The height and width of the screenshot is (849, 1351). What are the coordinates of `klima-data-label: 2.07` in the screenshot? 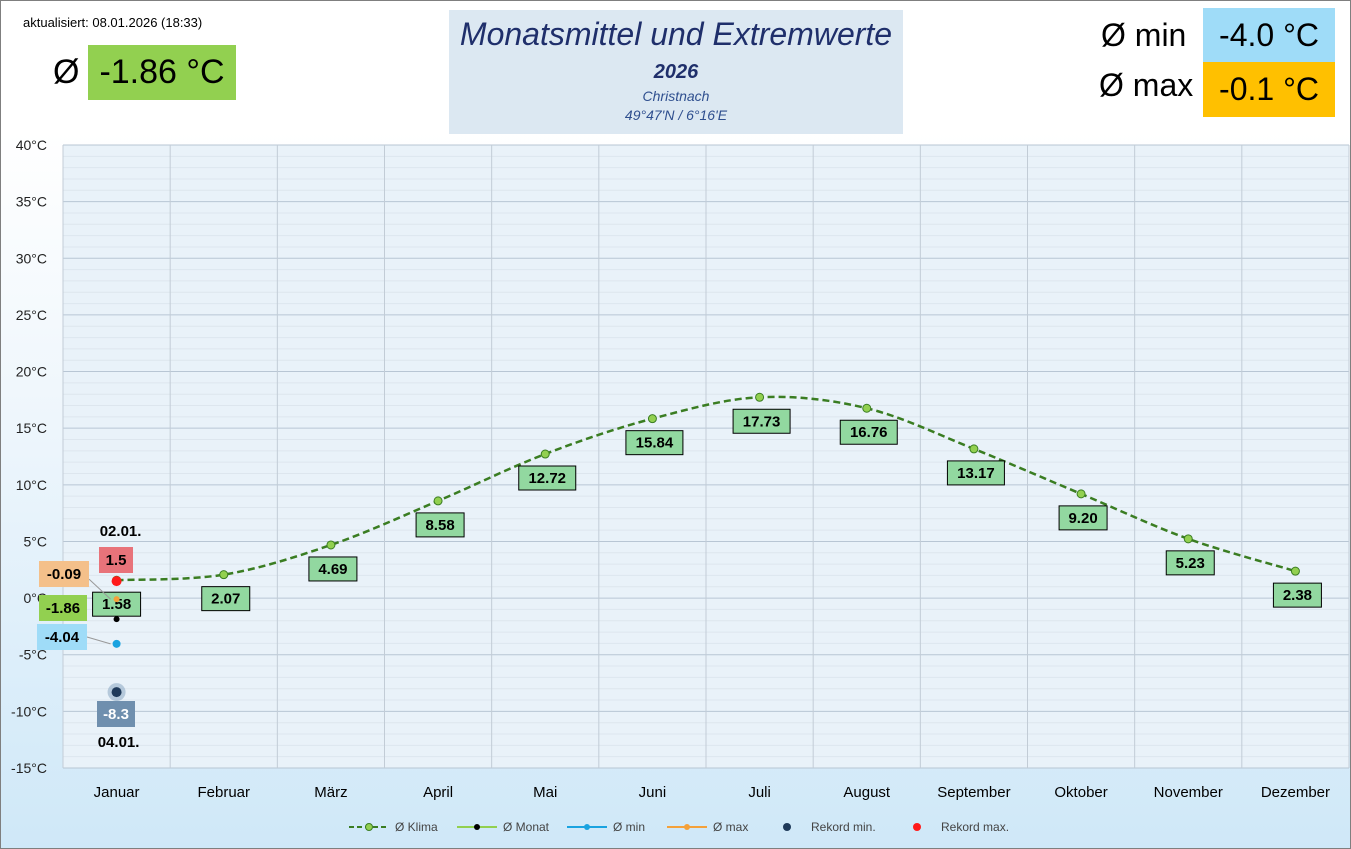 It's located at (225, 599).